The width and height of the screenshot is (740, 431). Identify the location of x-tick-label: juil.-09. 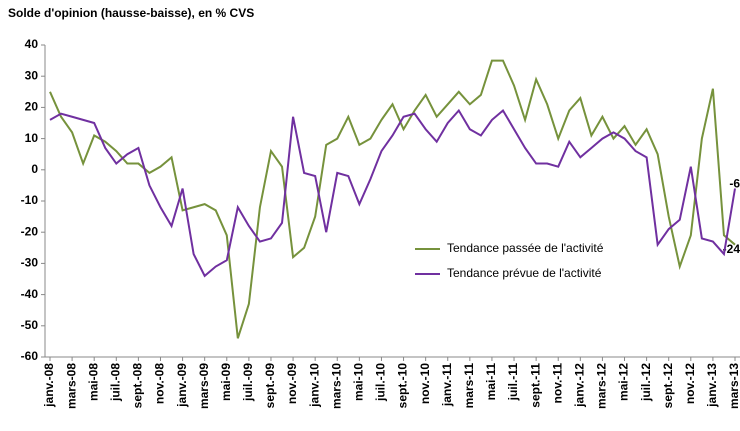
(248, 382).